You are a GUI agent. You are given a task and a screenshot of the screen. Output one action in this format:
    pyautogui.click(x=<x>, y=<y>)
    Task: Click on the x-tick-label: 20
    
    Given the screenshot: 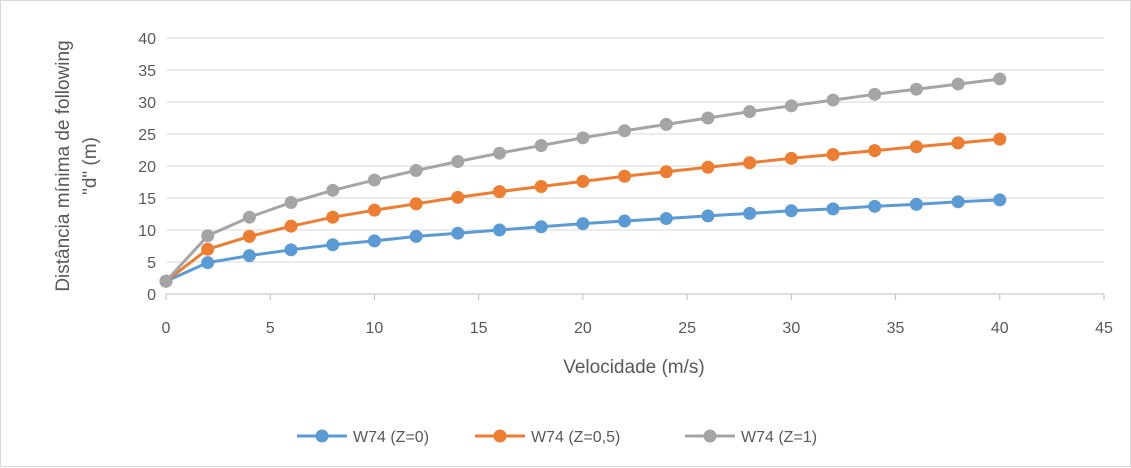 What is the action you would take?
    pyautogui.click(x=583, y=328)
    